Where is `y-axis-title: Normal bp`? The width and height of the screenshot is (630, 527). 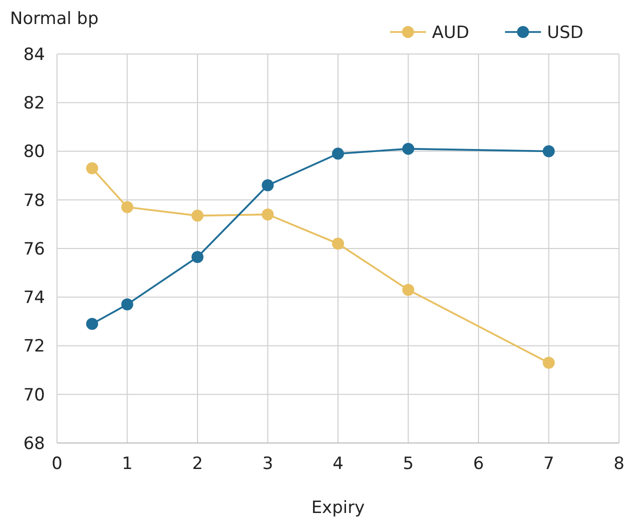
y-axis-title: Normal bp is located at coordinates (54, 19).